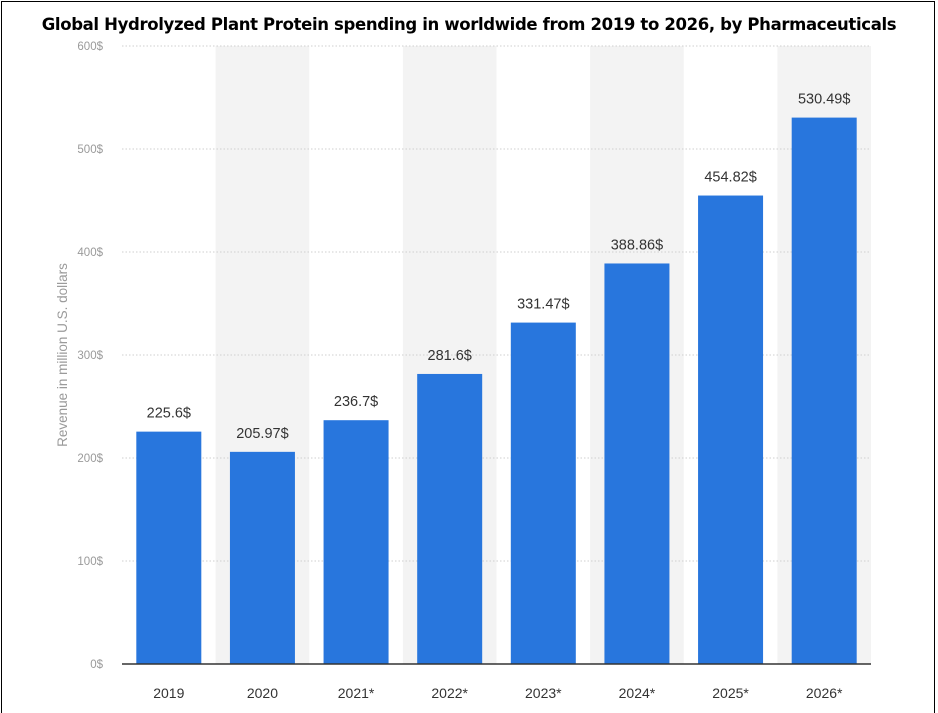  I want to click on bar-2020, so click(262, 557).